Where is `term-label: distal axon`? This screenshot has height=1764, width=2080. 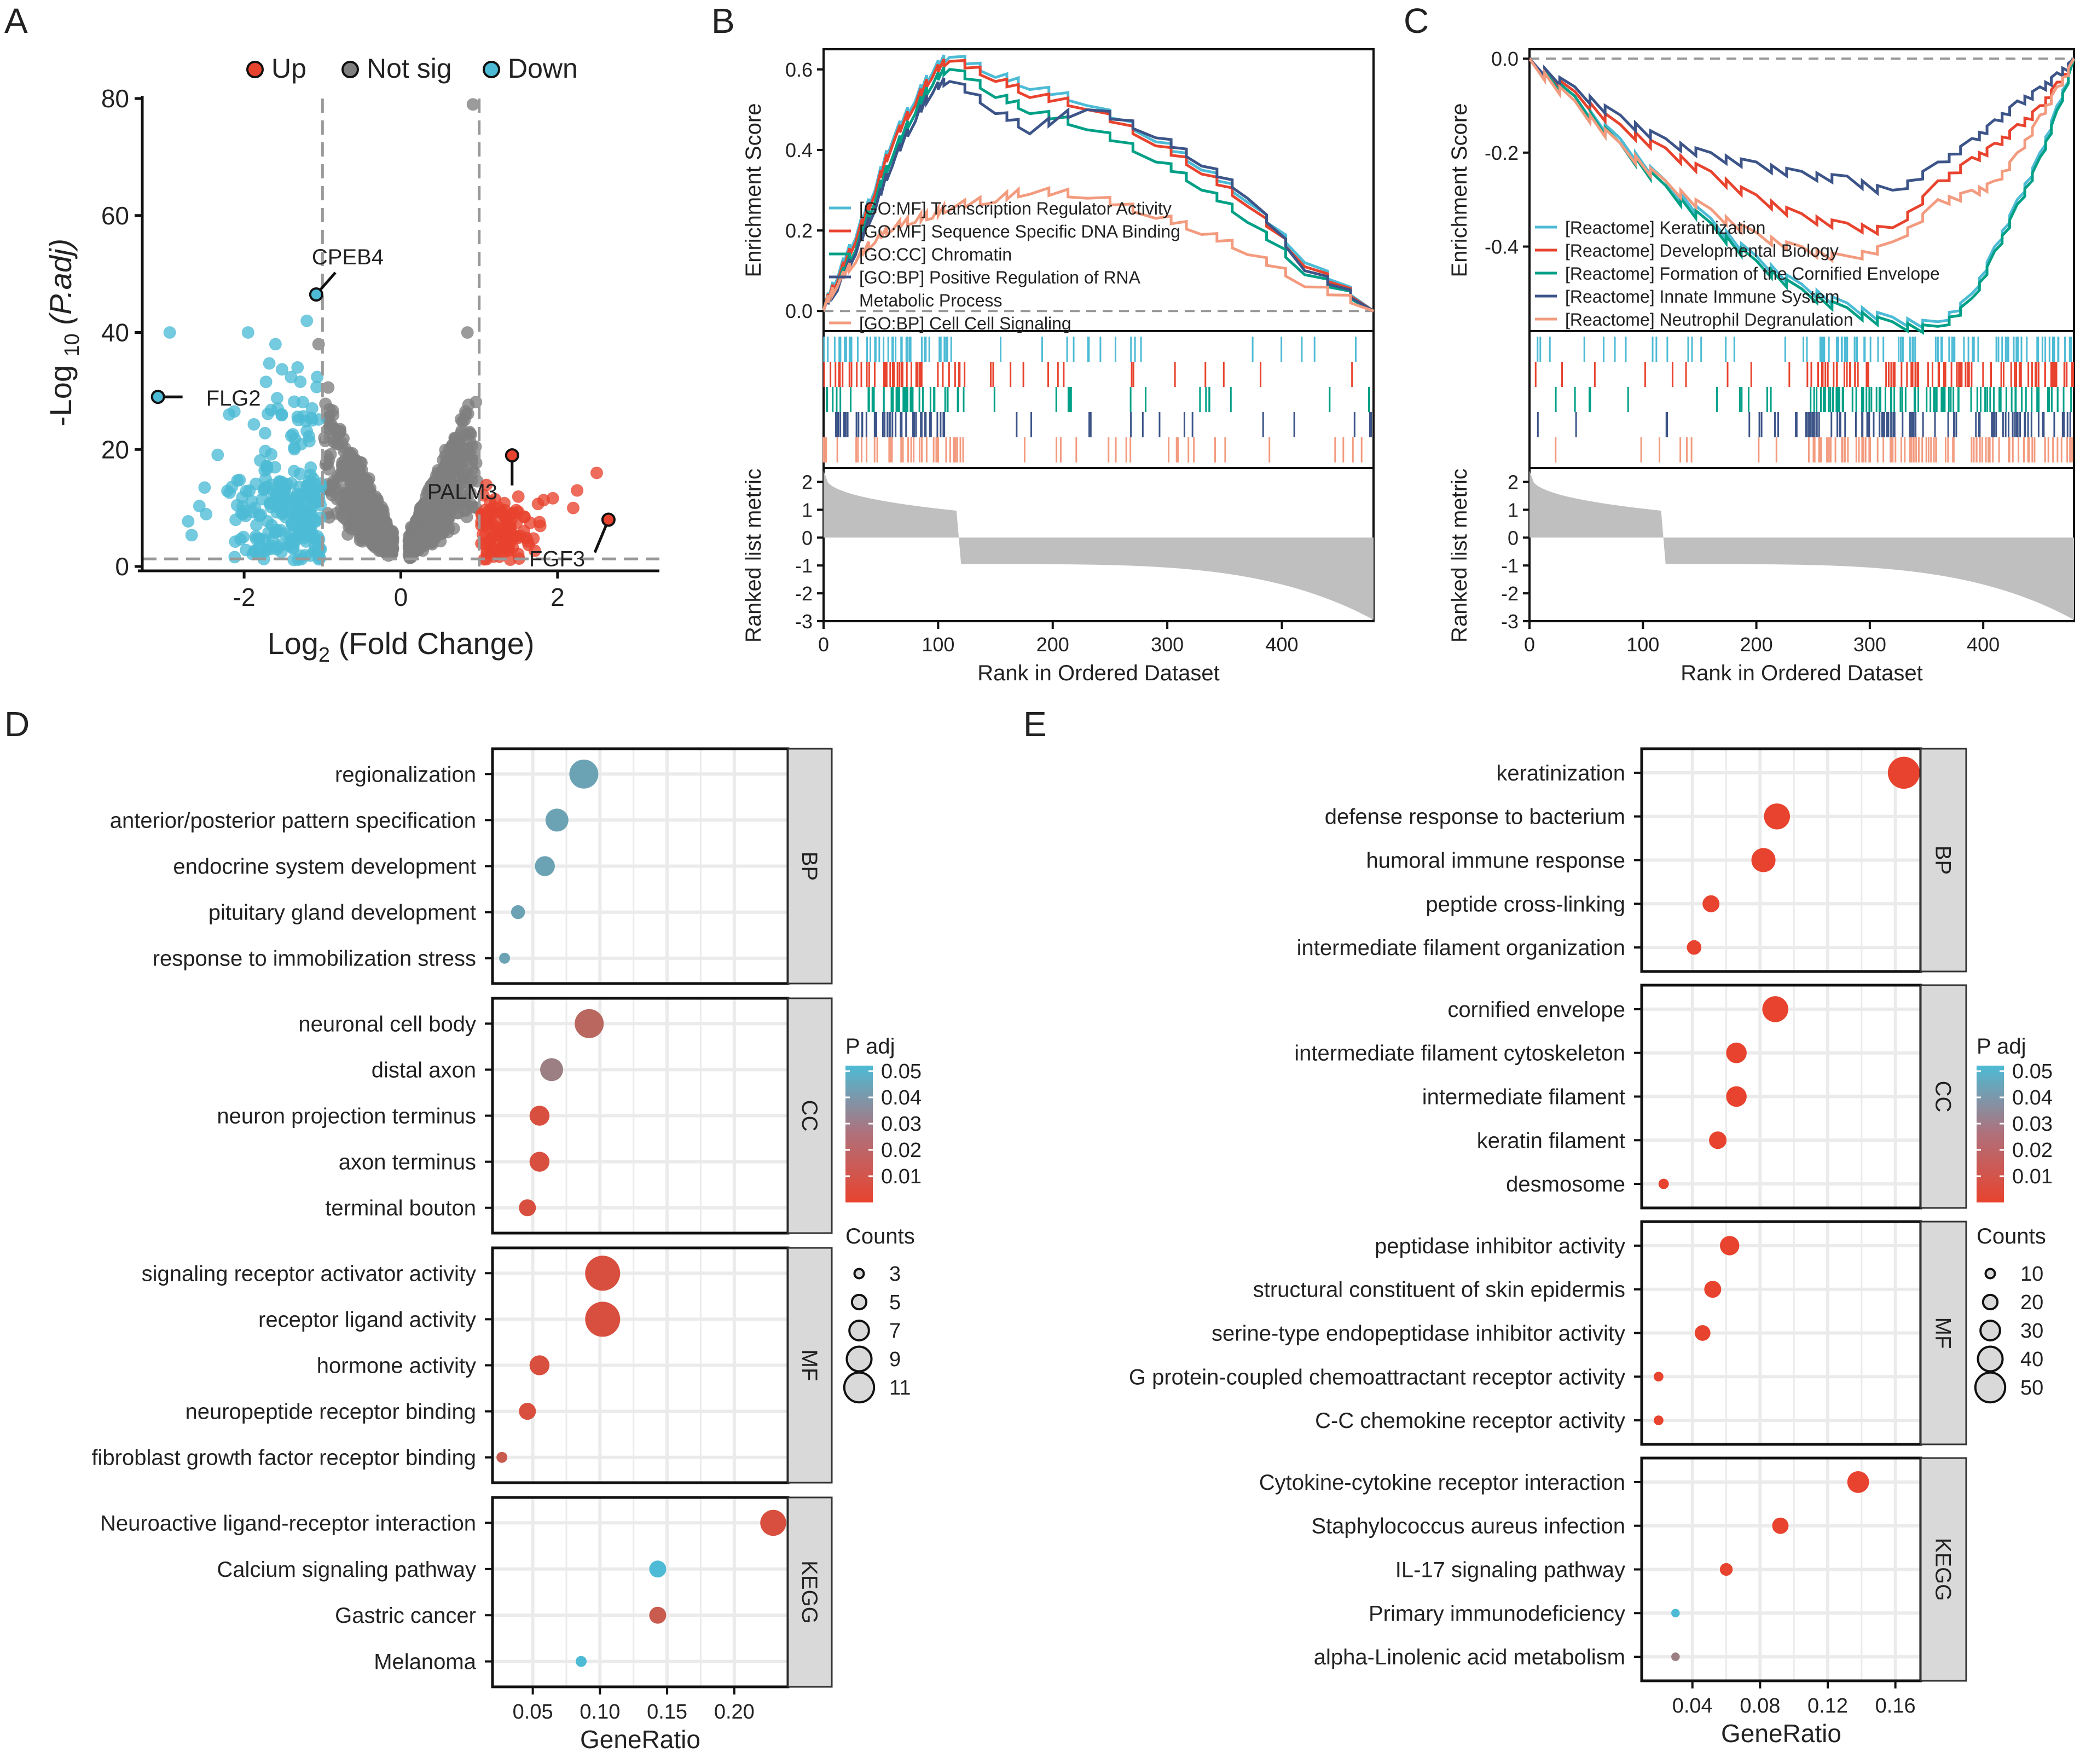 term-label: distal axon is located at coordinates (424, 1070).